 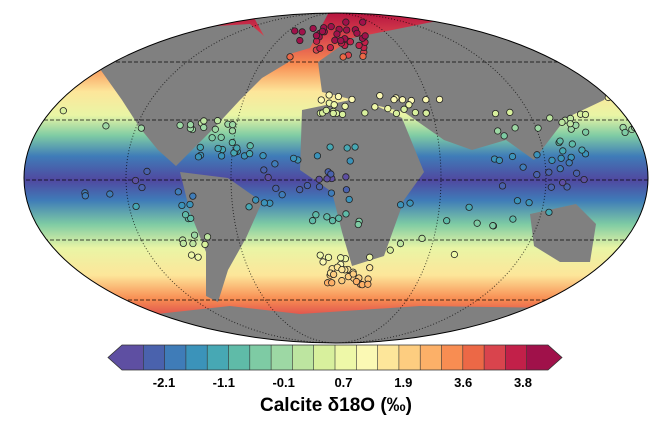 What do you see at coordinates (335, 357) in the screenshot?
I see `colorbar-outline` at bounding box center [335, 357].